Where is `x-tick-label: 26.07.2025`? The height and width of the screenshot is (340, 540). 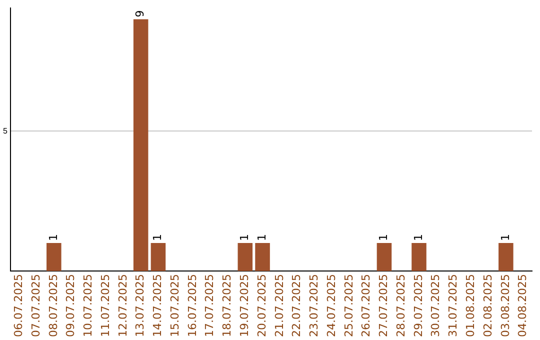
x-tick-label: 26.07.2025 is located at coordinates (366, 306).